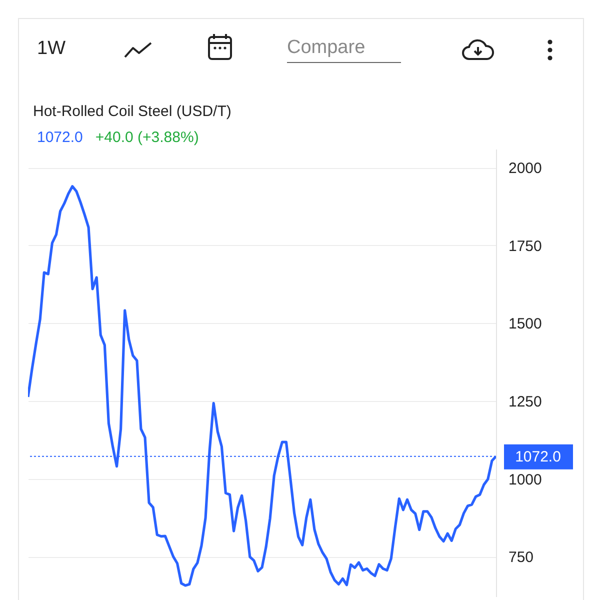 The image size is (600, 600). What do you see at coordinates (525, 402) in the screenshot?
I see `y-tick-label: 1250` at bounding box center [525, 402].